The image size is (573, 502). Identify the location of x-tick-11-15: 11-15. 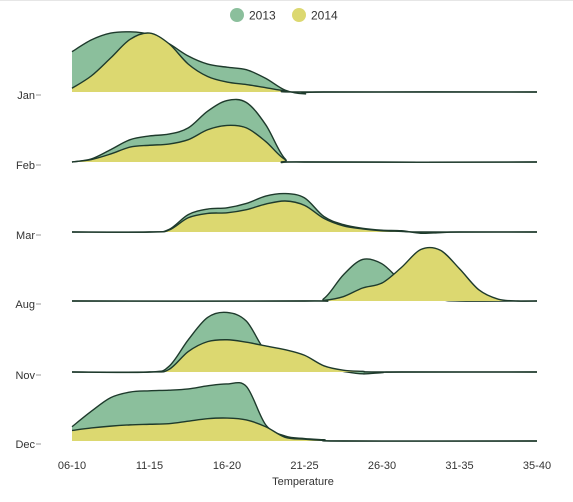
(149, 466).